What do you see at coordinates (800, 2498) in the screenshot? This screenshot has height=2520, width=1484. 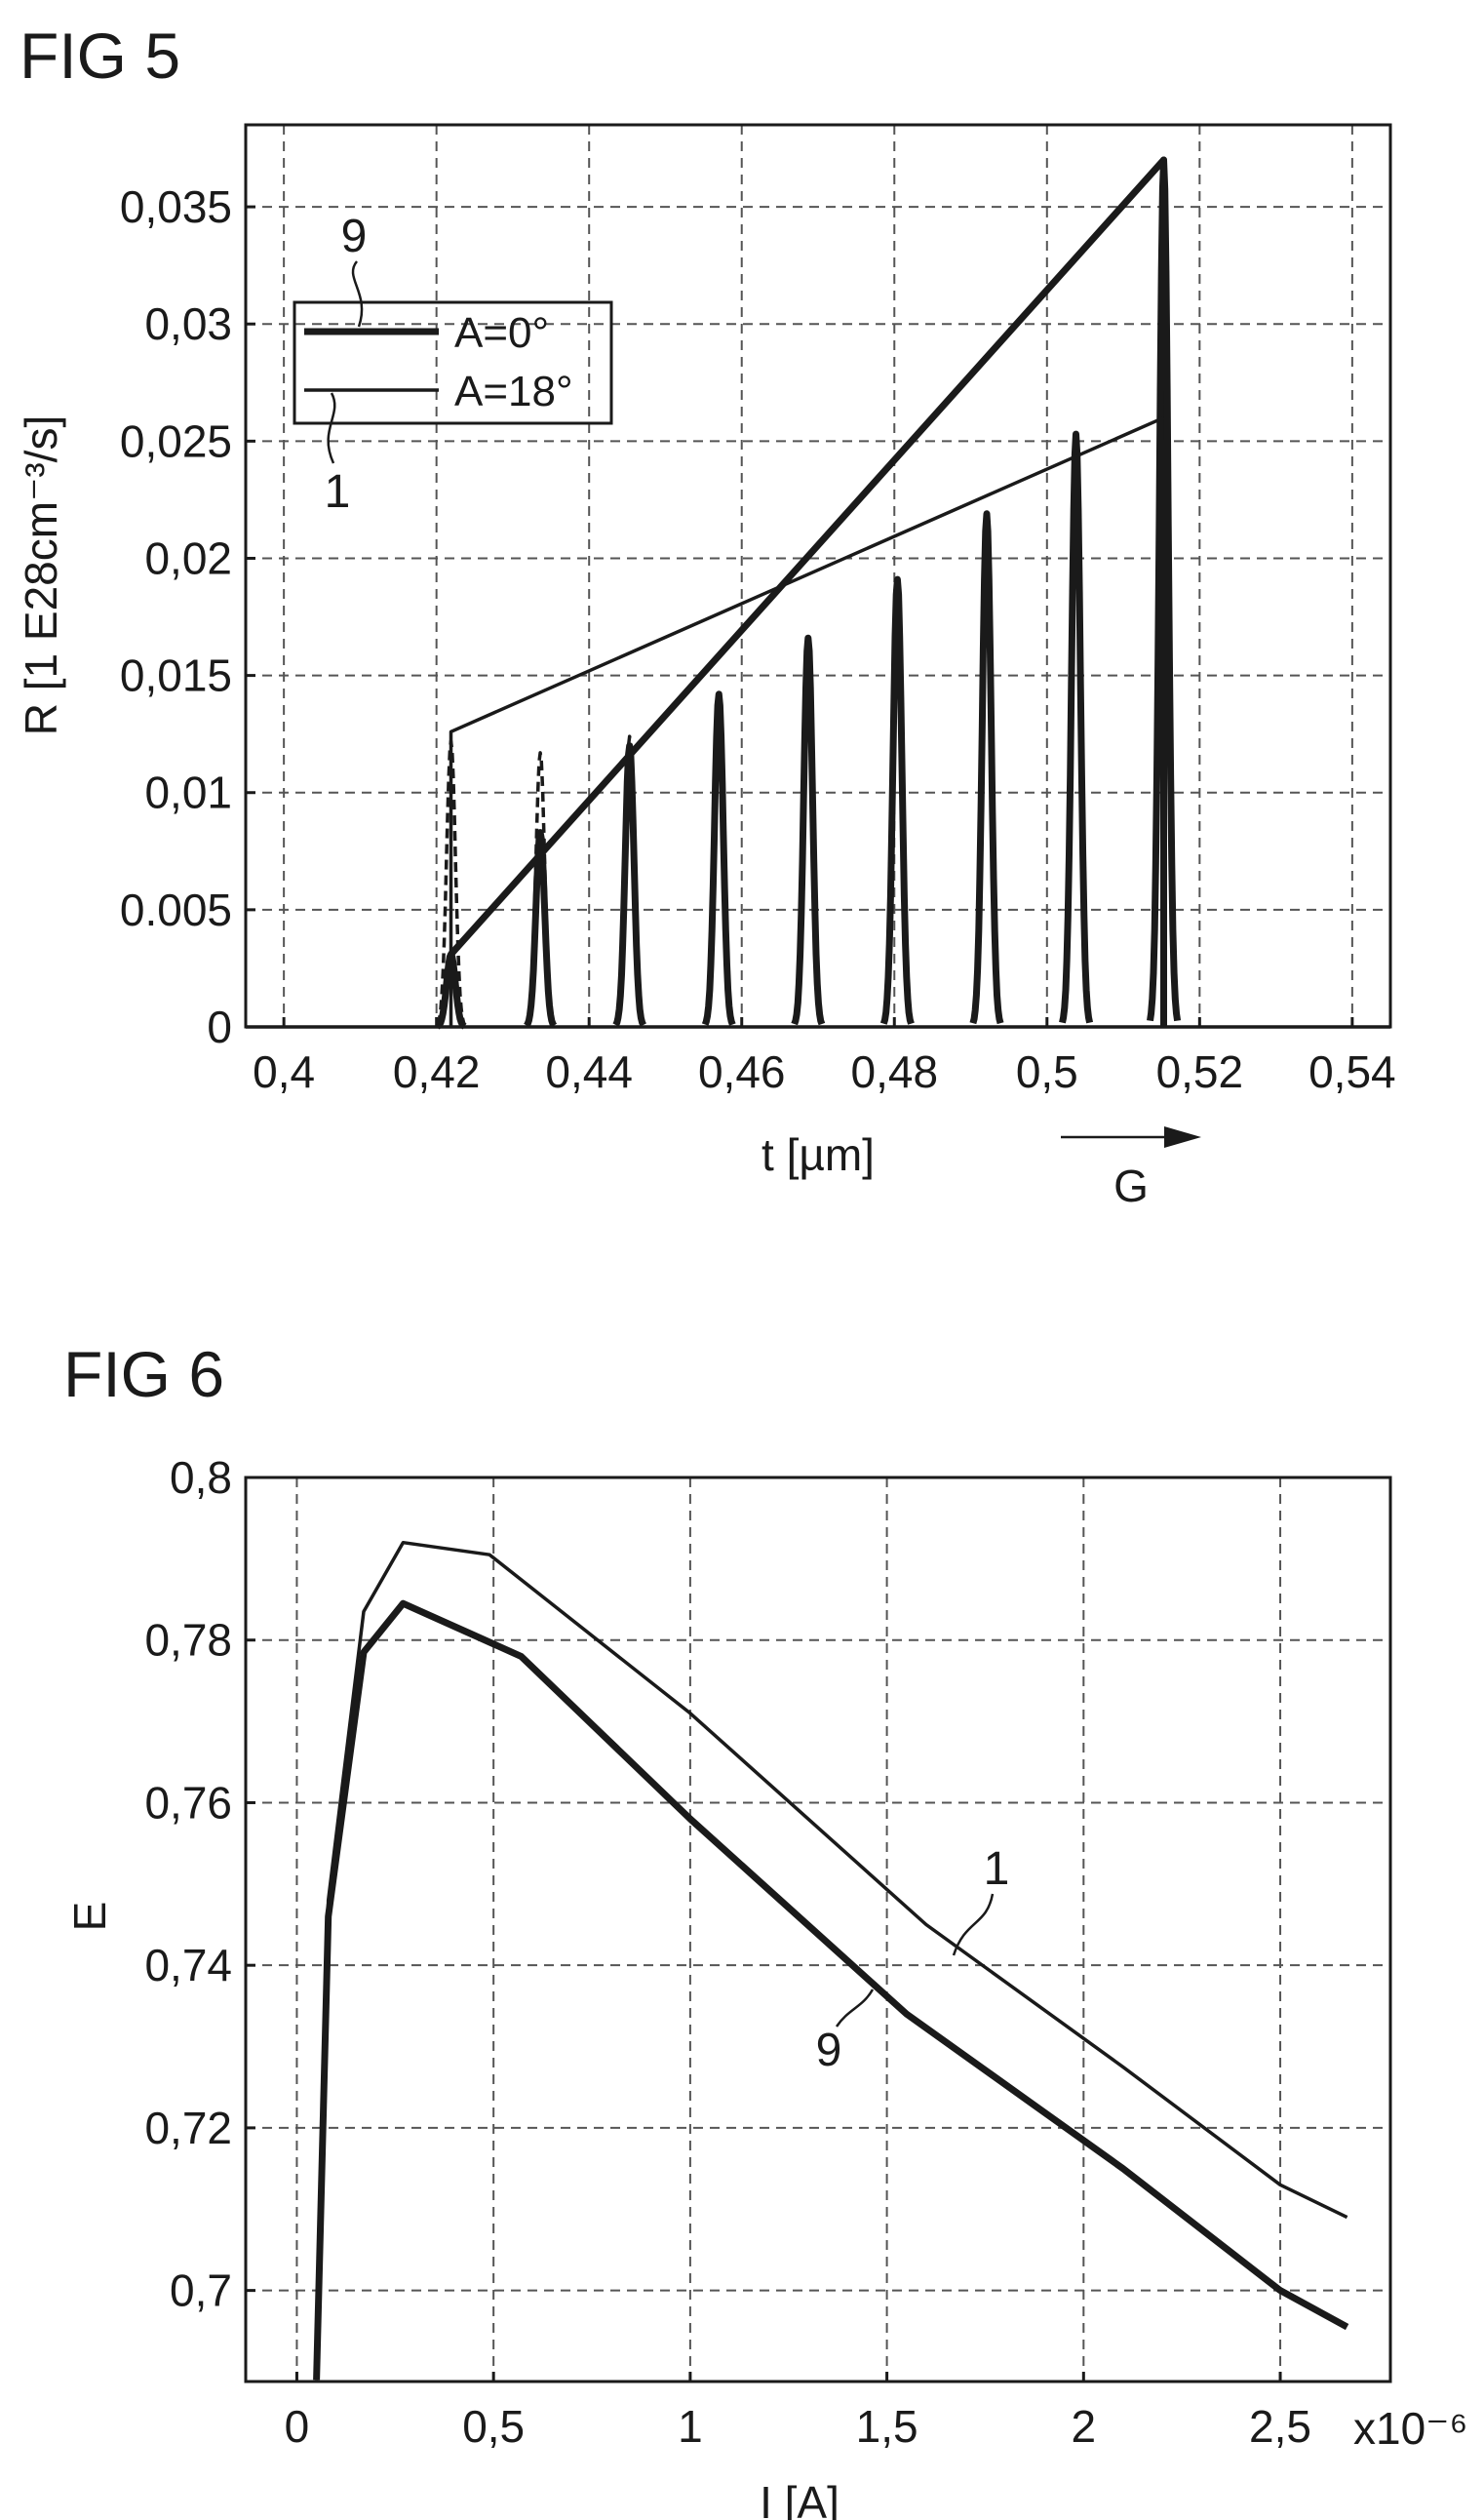 I see `x-axis-label: I [A]` at bounding box center [800, 2498].